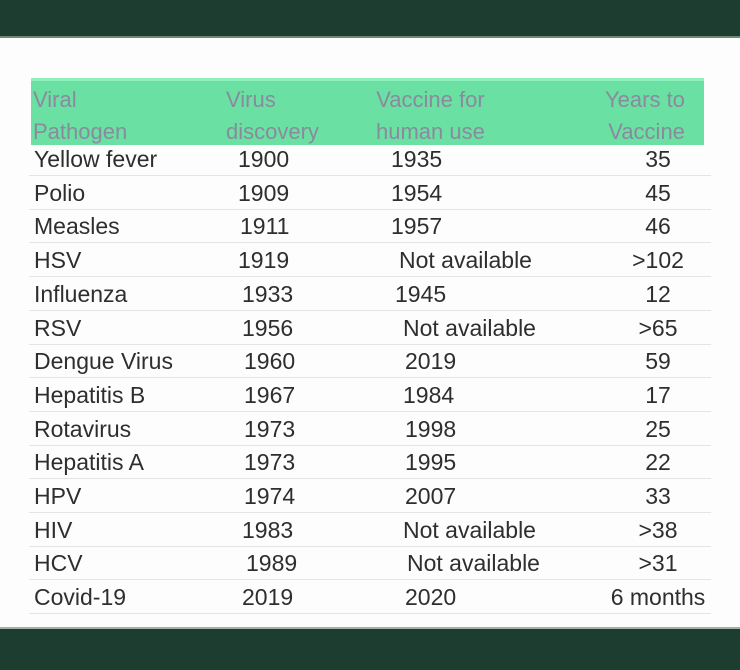 This screenshot has height=670, width=740. What do you see at coordinates (417, 192) in the screenshot?
I see `cell-vaccine: 1954` at bounding box center [417, 192].